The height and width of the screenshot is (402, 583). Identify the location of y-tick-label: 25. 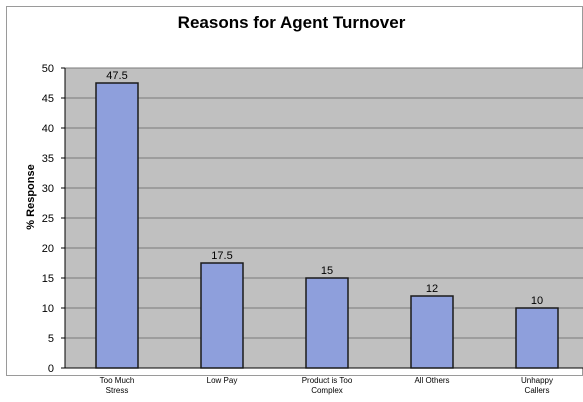
(48, 219).